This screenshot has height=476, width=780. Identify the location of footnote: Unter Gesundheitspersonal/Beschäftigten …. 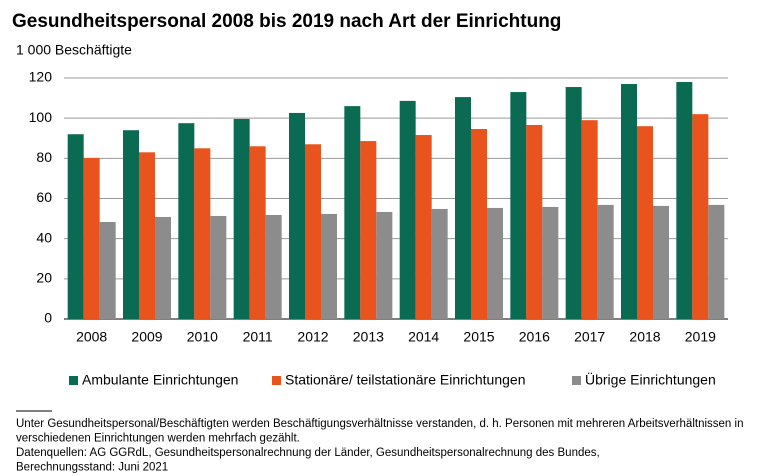
(379, 424).